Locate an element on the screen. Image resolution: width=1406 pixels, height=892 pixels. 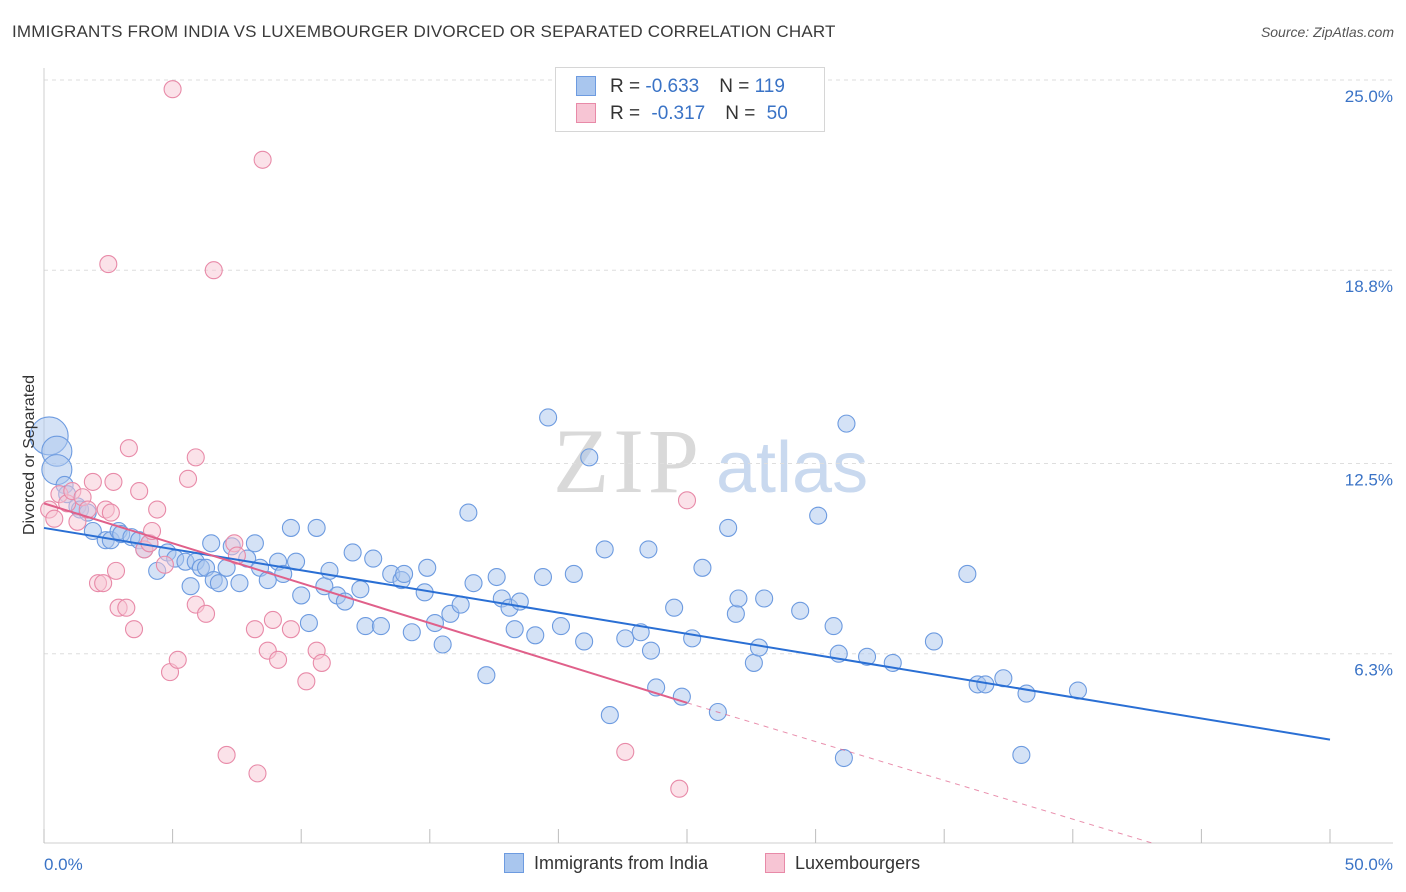
series-swatch-luxembourgers is located at coordinates (775, 863).